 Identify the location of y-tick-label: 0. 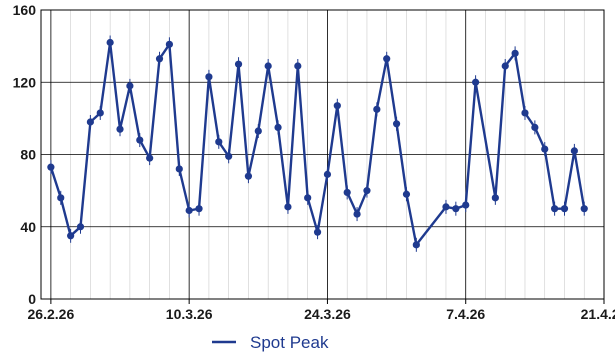
(32, 299).